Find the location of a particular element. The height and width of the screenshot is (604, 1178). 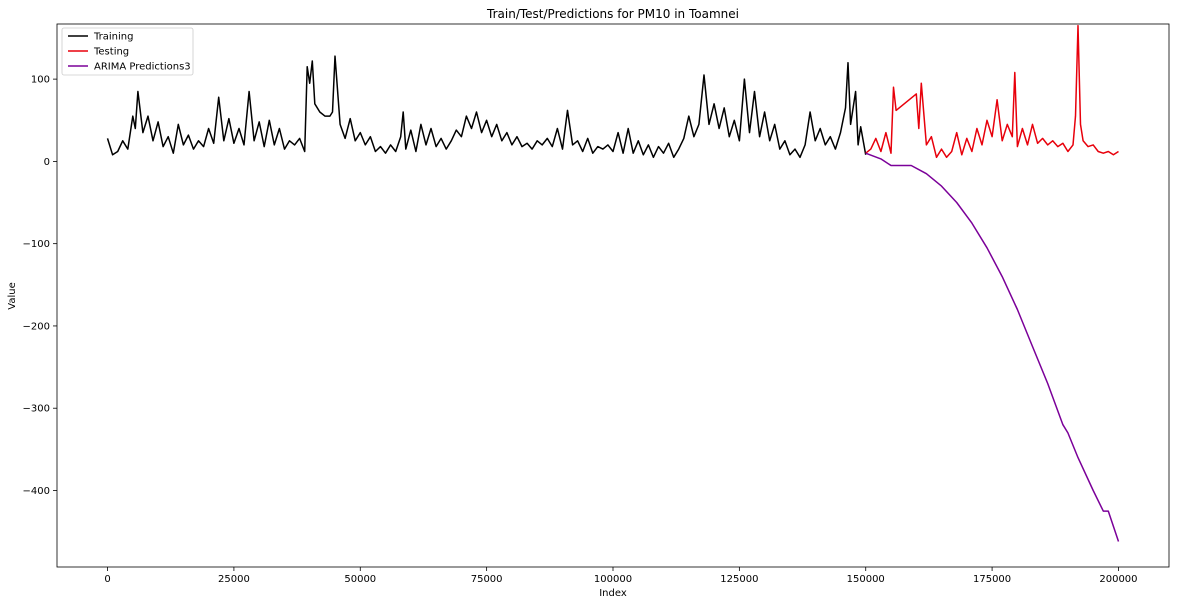

x-tick-label: 150000 is located at coordinates (866, 579).